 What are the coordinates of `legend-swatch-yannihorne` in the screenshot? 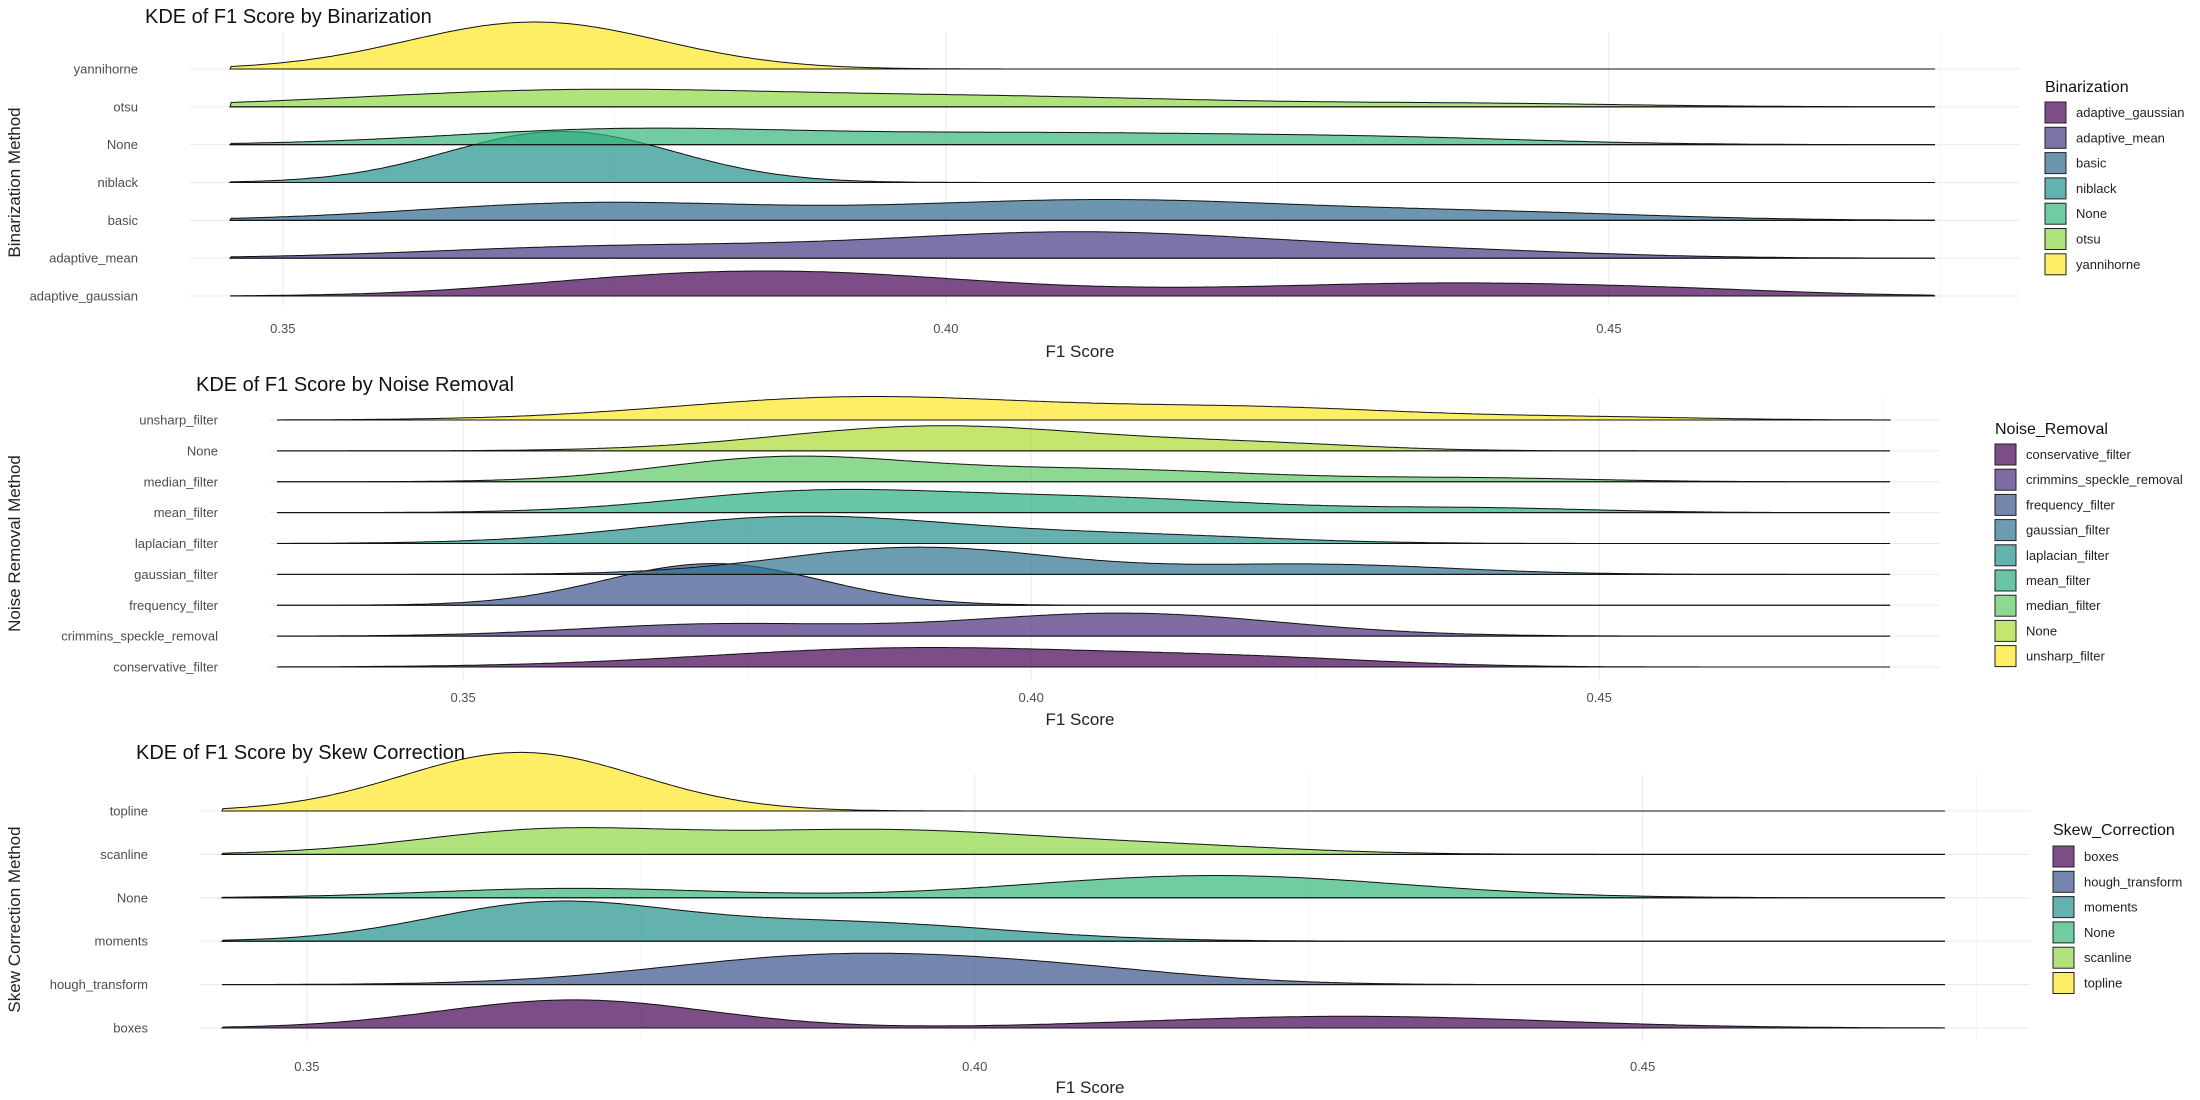 It's located at (2055, 264).